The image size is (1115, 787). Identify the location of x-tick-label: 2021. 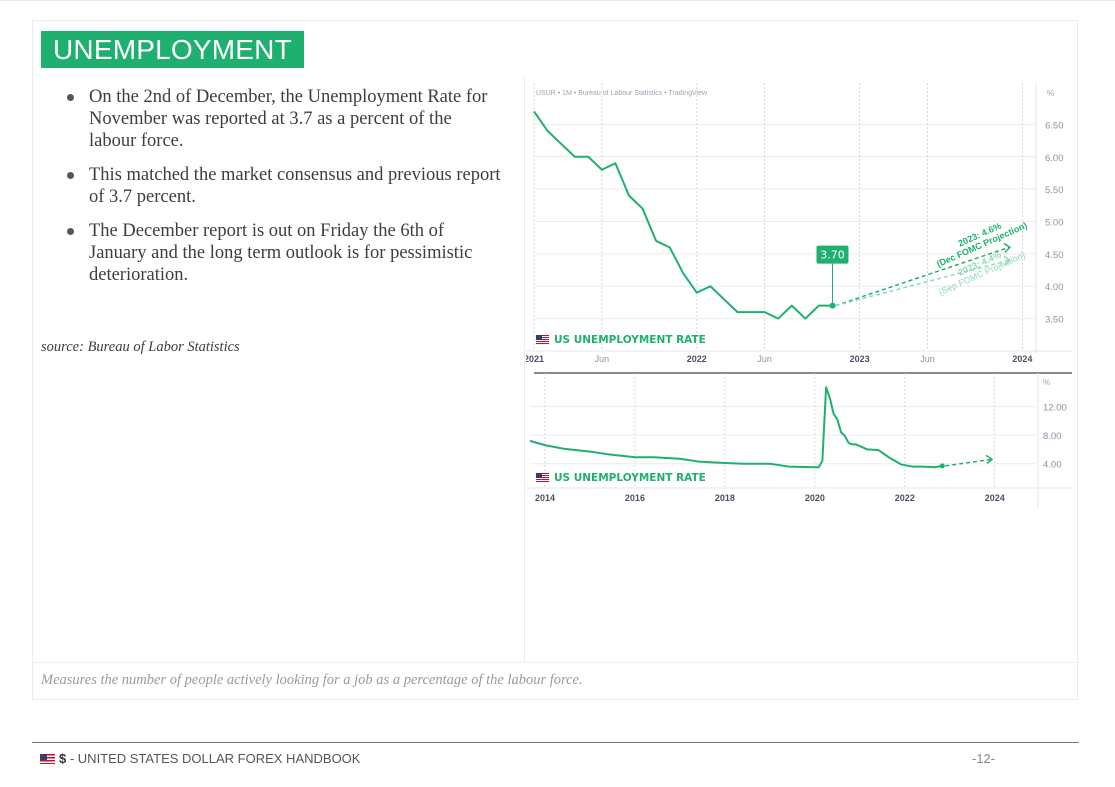
(535, 359).